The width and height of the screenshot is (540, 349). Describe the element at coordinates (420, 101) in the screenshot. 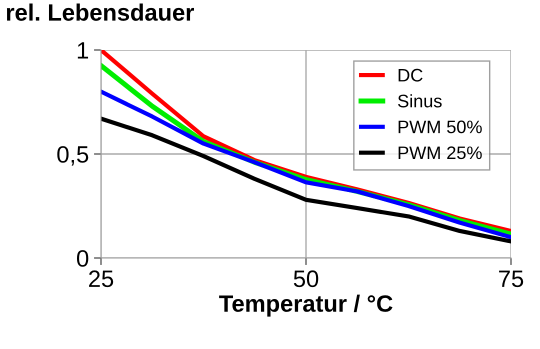

I see `legend-label: Sinus` at that location.